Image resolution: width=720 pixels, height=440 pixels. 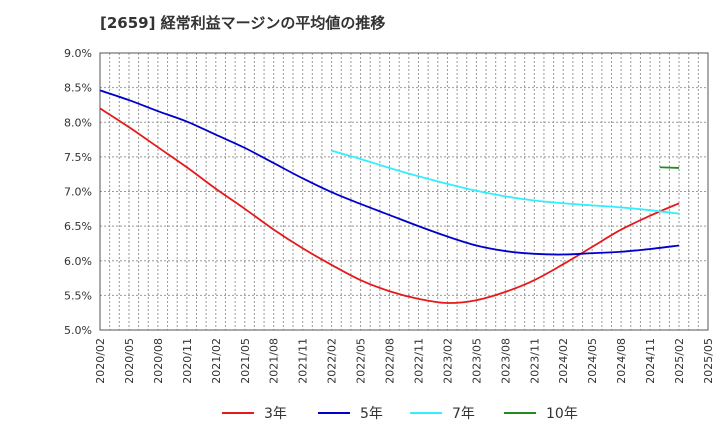 What do you see at coordinates (400, 414) in the screenshot?
I see `legend: 3年 5年 7年 10年` at bounding box center [400, 414].